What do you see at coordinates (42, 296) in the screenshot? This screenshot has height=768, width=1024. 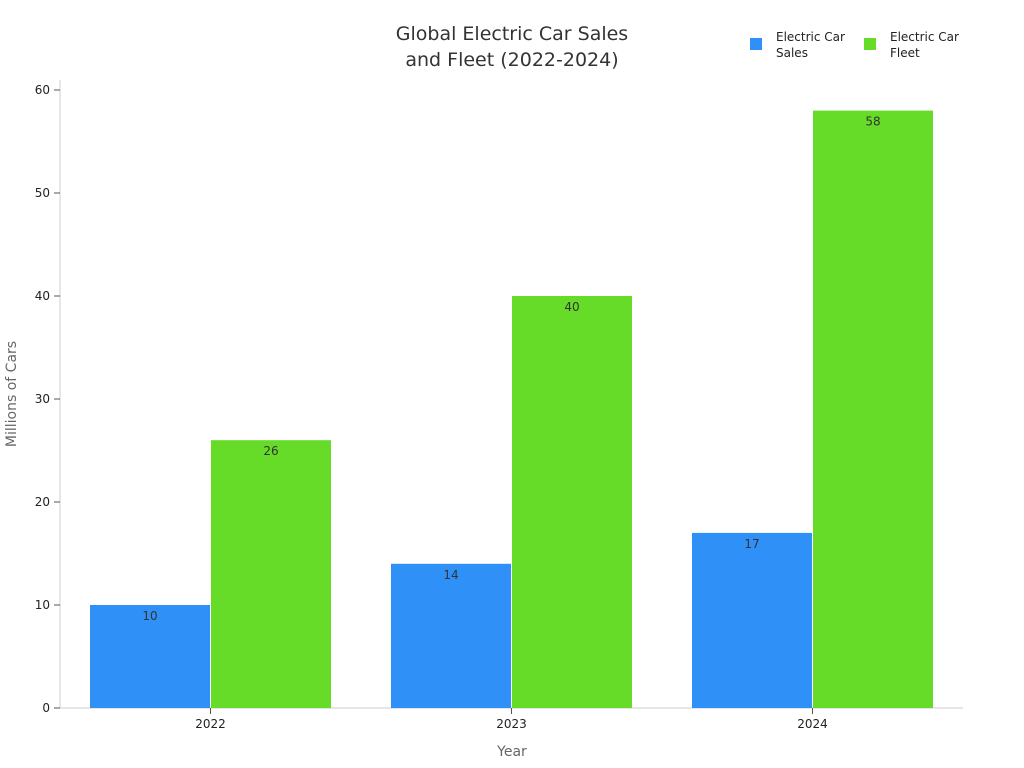 I see `y-tick-label: 40` at bounding box center [42, 296].